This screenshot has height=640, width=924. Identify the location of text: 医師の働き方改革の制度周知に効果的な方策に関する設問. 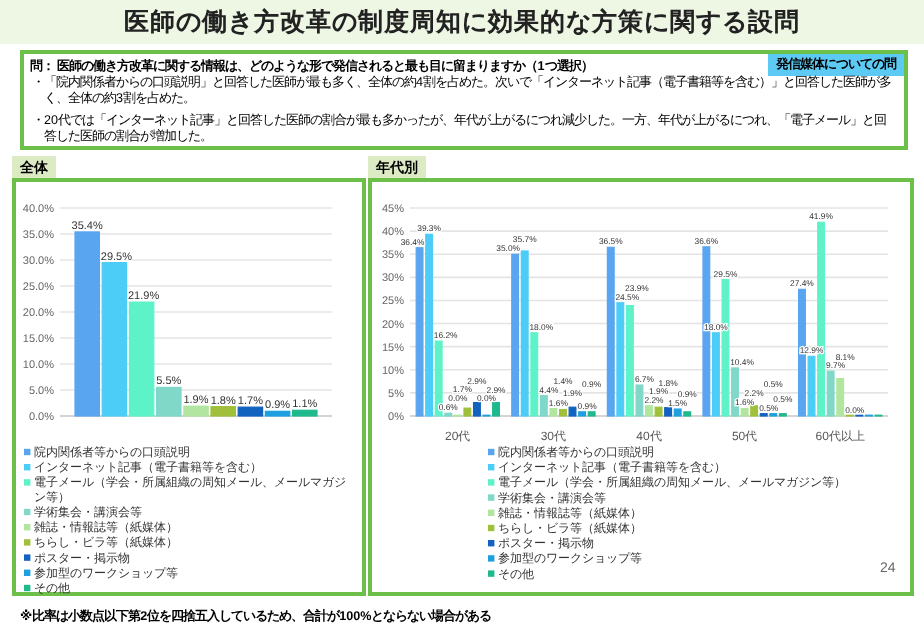
(462, 22).